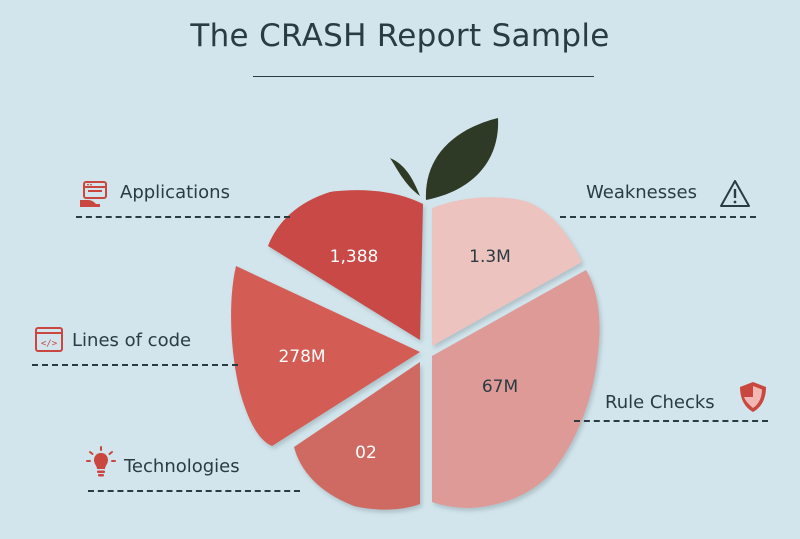 The height and width of the screenshot is (539, 800). I want to click on segment-weaknesses, so click(507, 271).